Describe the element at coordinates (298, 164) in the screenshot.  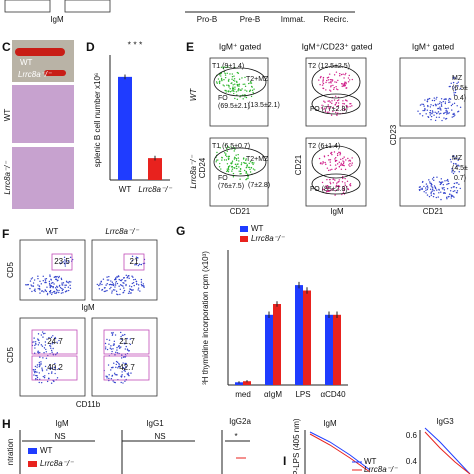
I see `axis-label: CD21` at that location.